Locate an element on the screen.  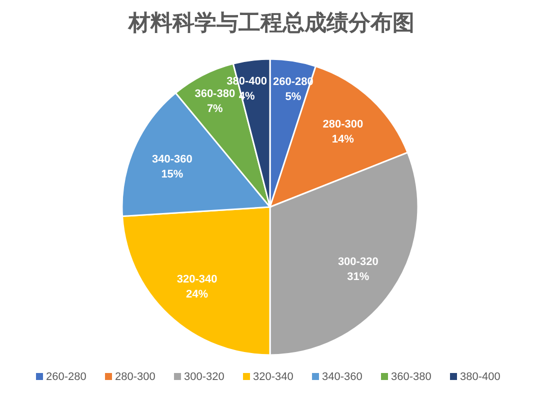
legend-label: 260-280 is located at coordinates (66, 377).